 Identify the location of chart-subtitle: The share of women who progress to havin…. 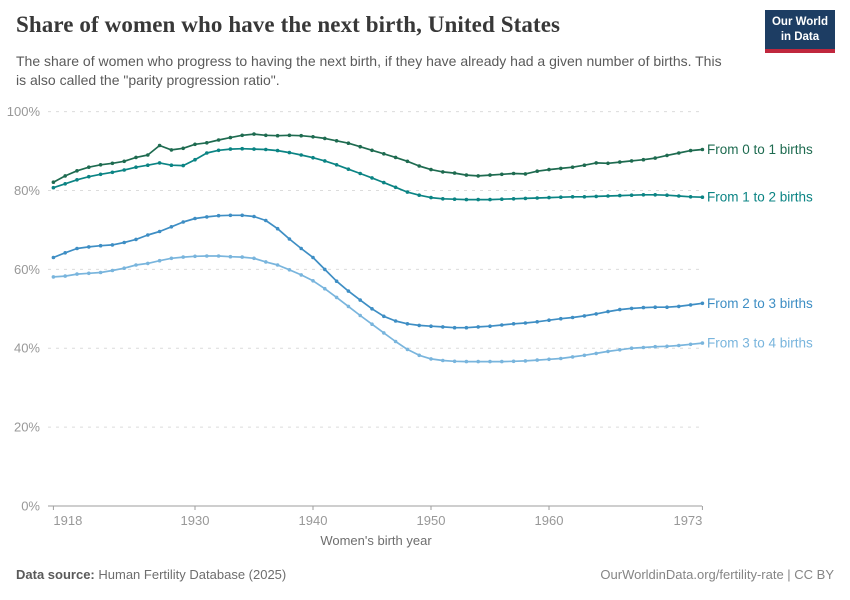
(369, 71).